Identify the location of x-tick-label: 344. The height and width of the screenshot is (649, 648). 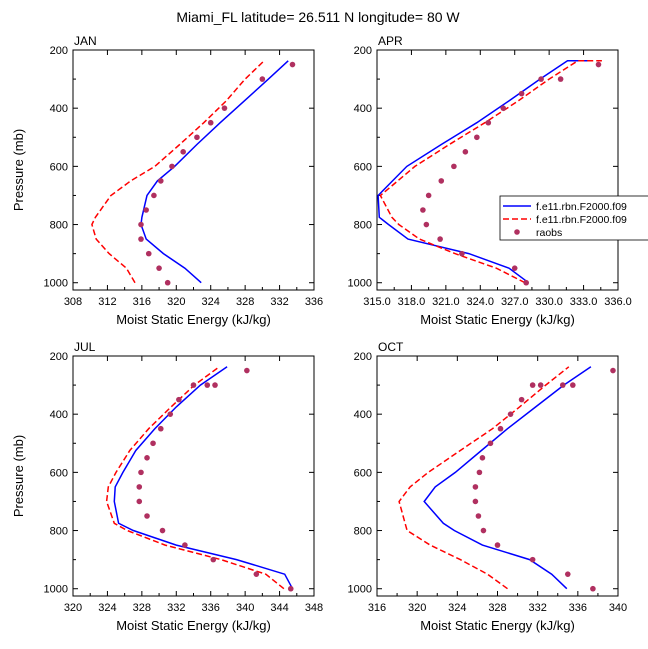
(279, 608).